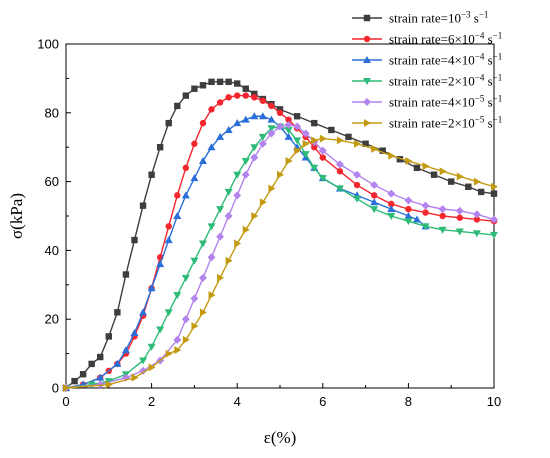  What do you see at coordinates (52, 112) in the screenshot?
I see `y-tick-label: 80` at bounding box center [52, 112].